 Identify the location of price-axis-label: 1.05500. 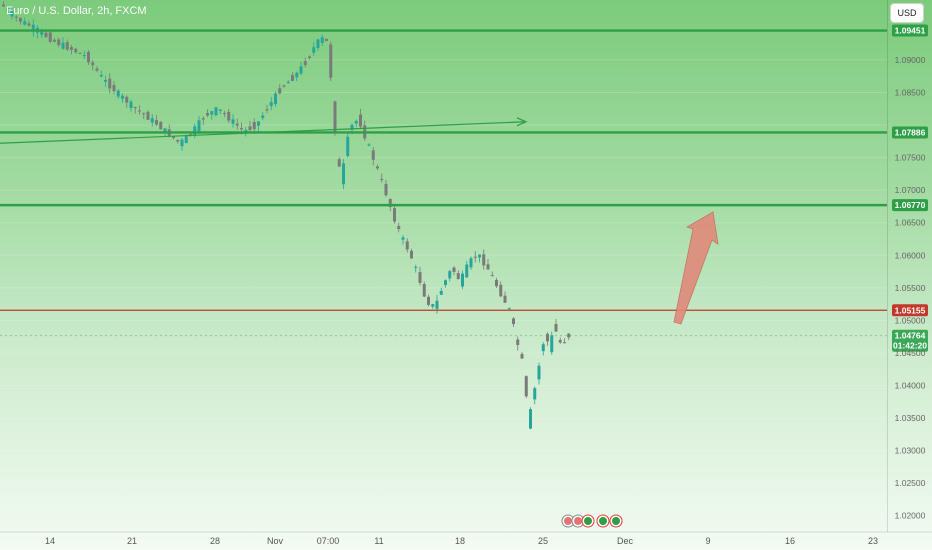
(910, 288).